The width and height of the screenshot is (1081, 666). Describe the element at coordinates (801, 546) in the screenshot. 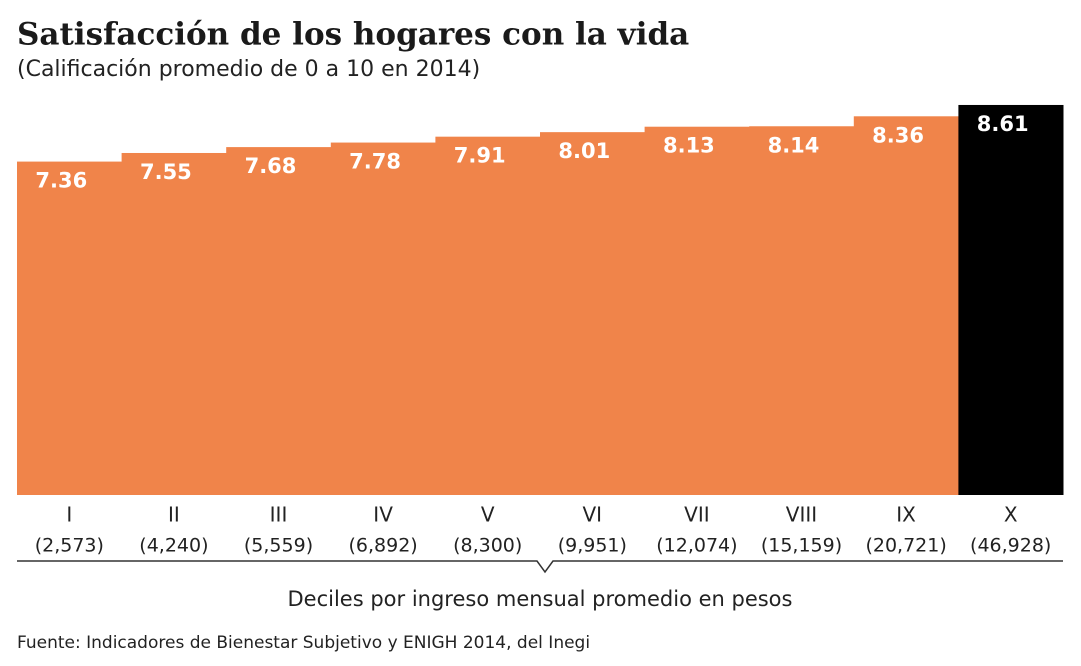

I see `x-tick-note: (15,159)` at that location.